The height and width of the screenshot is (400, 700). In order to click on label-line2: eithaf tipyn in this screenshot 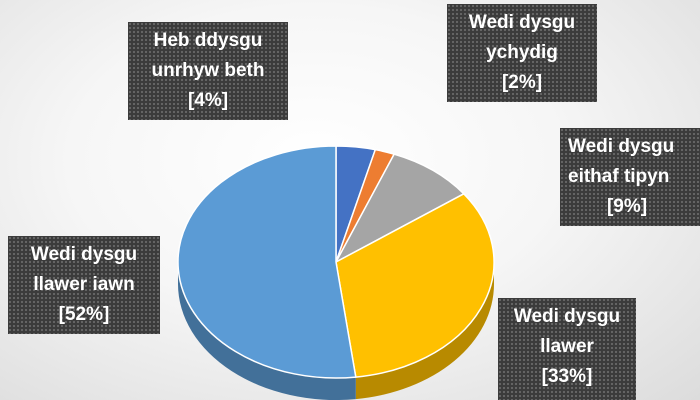, I will do `click(619, 176)`.